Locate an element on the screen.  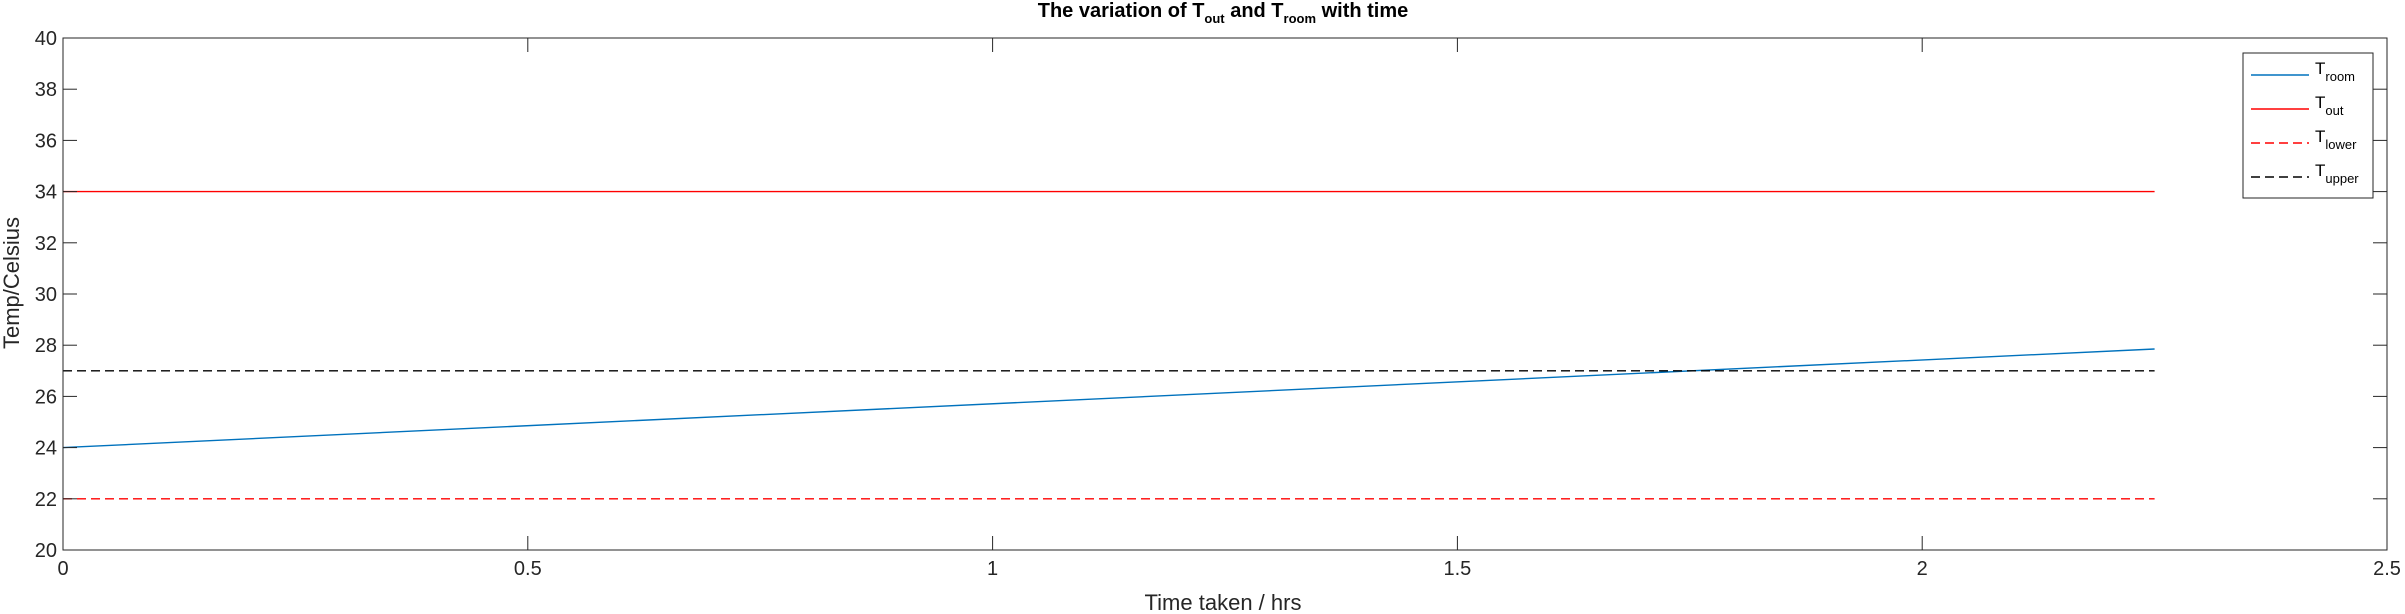
title-suffix: with time is located at coordinates (1362, 11).